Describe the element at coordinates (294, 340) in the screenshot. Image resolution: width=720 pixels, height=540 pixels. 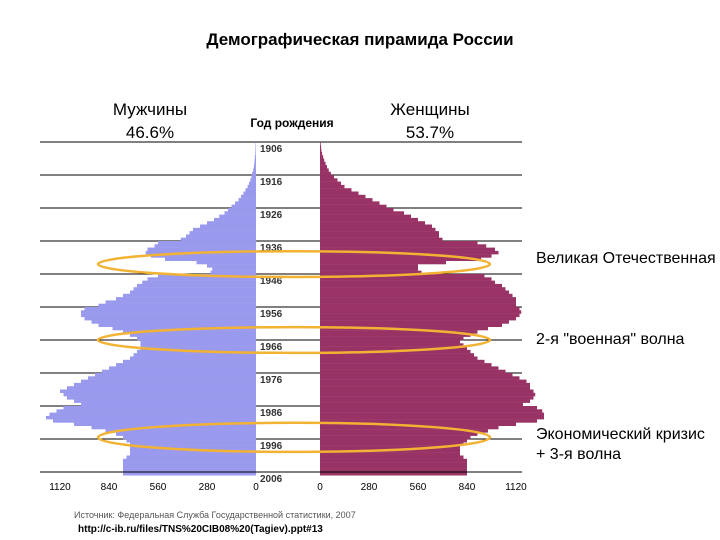
I see `highlight-ellipse` at that location.